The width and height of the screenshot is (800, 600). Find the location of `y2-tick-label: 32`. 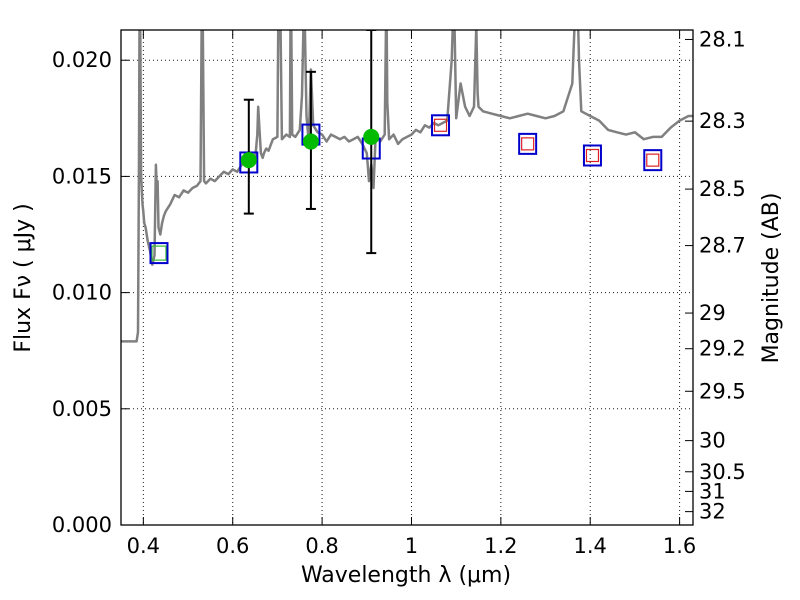

y2-tick-label: 32 is located at coordinates (712, 512).